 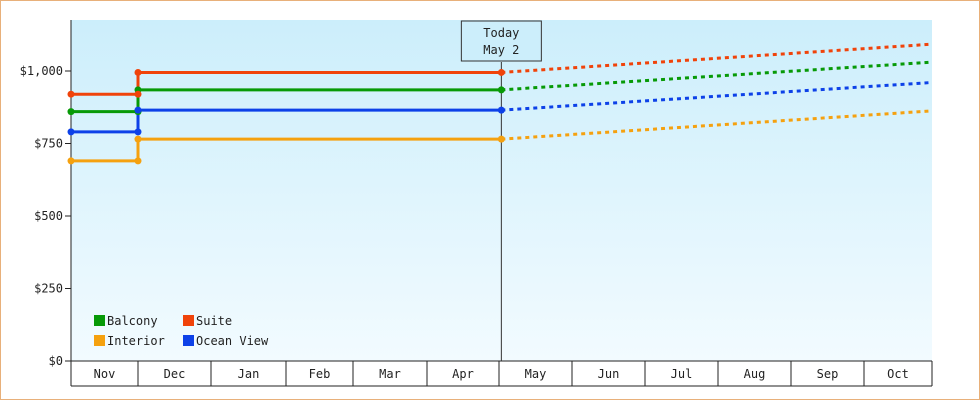 I want to click on x-tick-label: Jul, so click(x=682, y=374).